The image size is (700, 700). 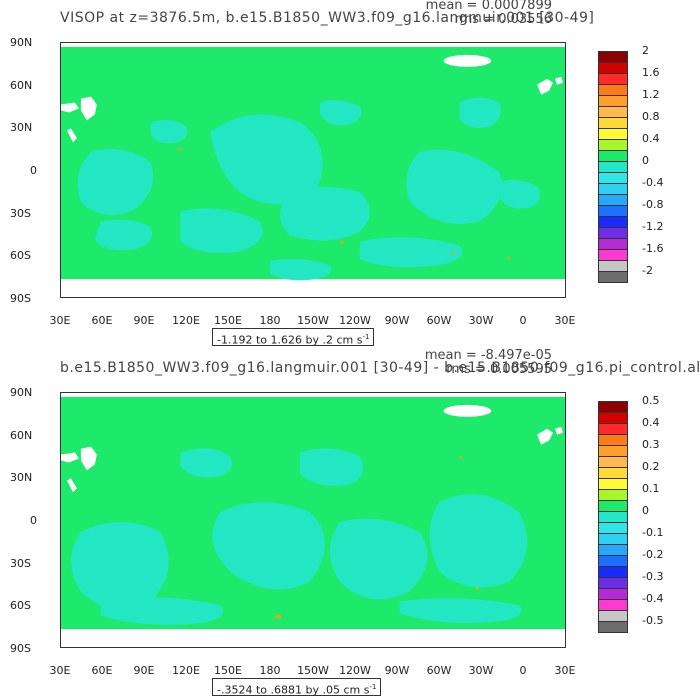 What do you see at coordinates (651, 466) in the screenshot?
I see `colorbar-label: 0.2` at bounding box center [651, 466].